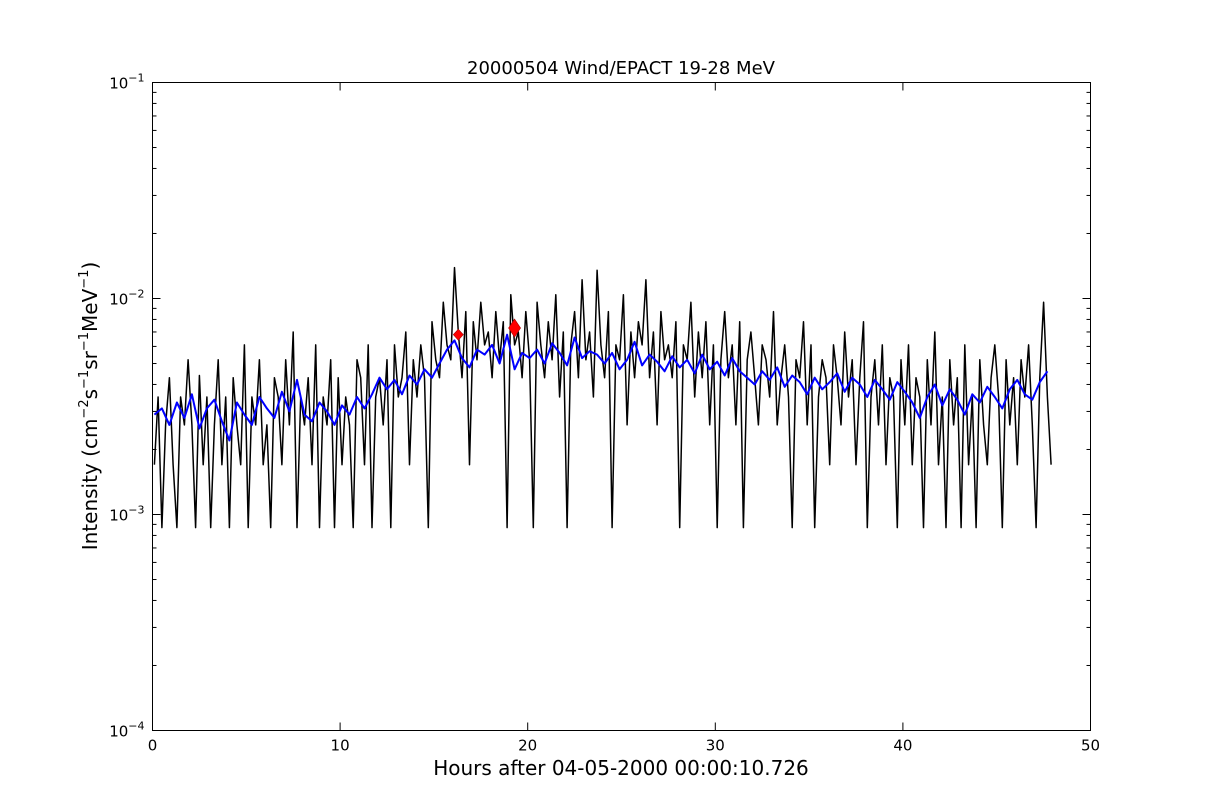  I want to click on smoothed-series-line, so click(601, 387).